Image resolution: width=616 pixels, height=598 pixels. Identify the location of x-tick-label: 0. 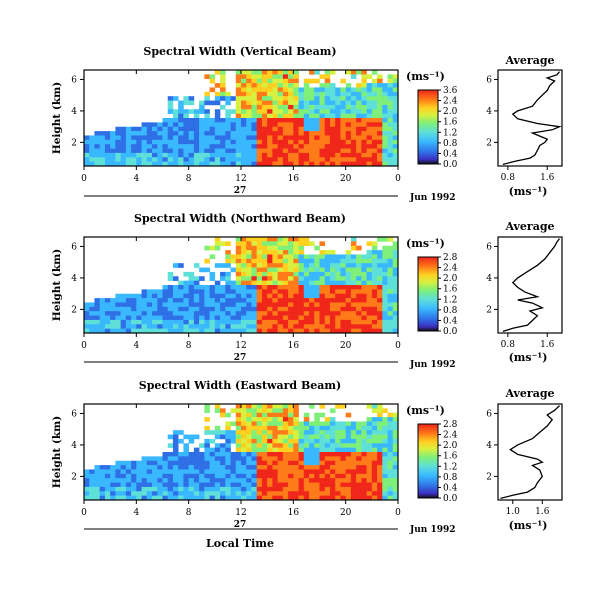
(398, 513).